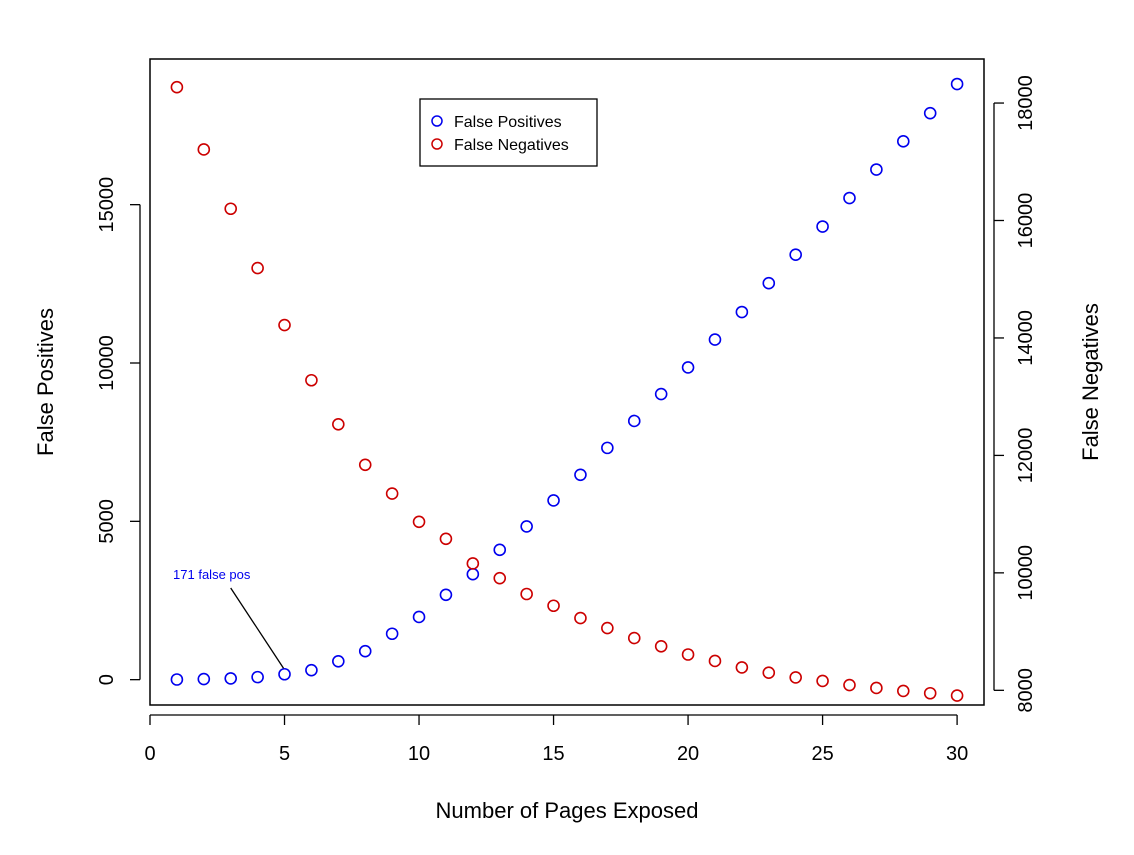  Describe the element at coordinates (1026, 103) in the screenshot. I see `y-right-tick-label: 18000` at that location.